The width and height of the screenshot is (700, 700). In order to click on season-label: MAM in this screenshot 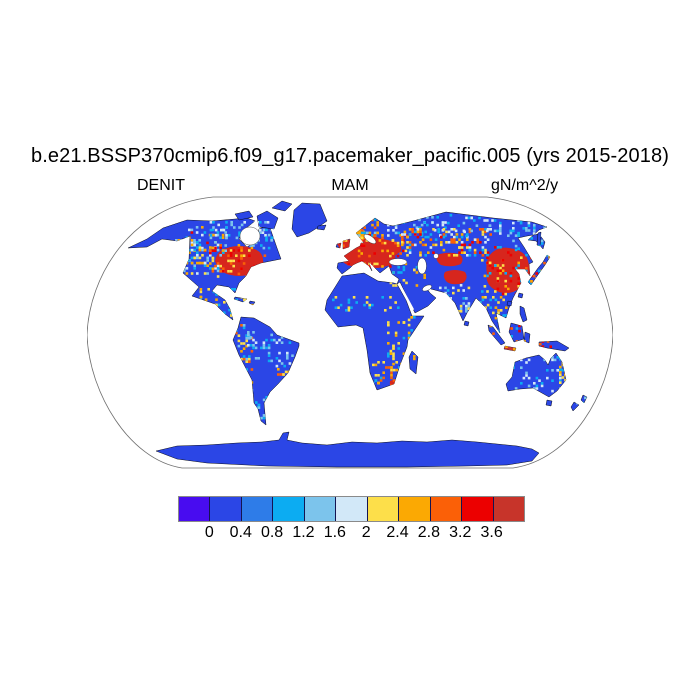, I will do `click(350, 185)`.